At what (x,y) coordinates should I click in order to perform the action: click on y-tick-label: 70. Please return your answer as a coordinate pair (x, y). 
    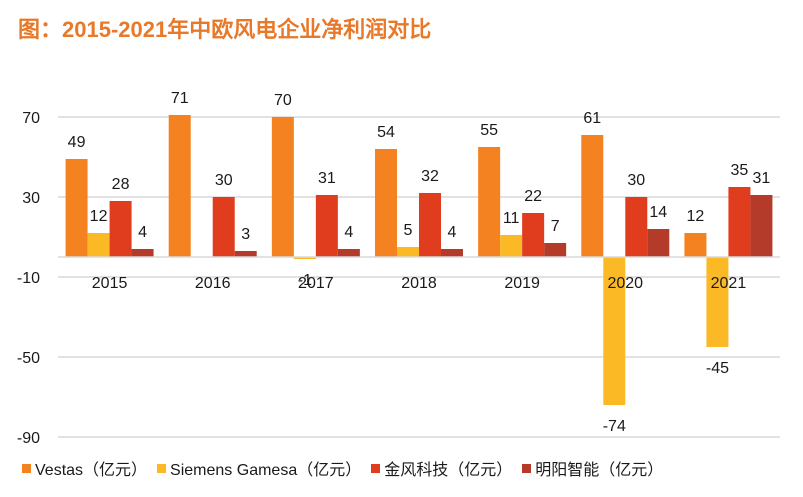
    Looking at the image, I should click on (31, 118).